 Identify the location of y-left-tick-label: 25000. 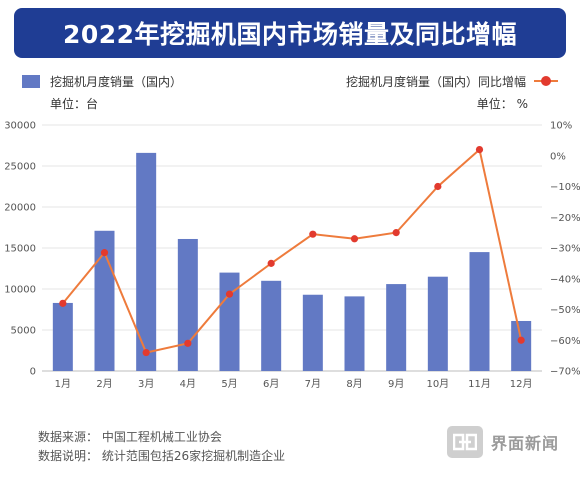
(20, 167).